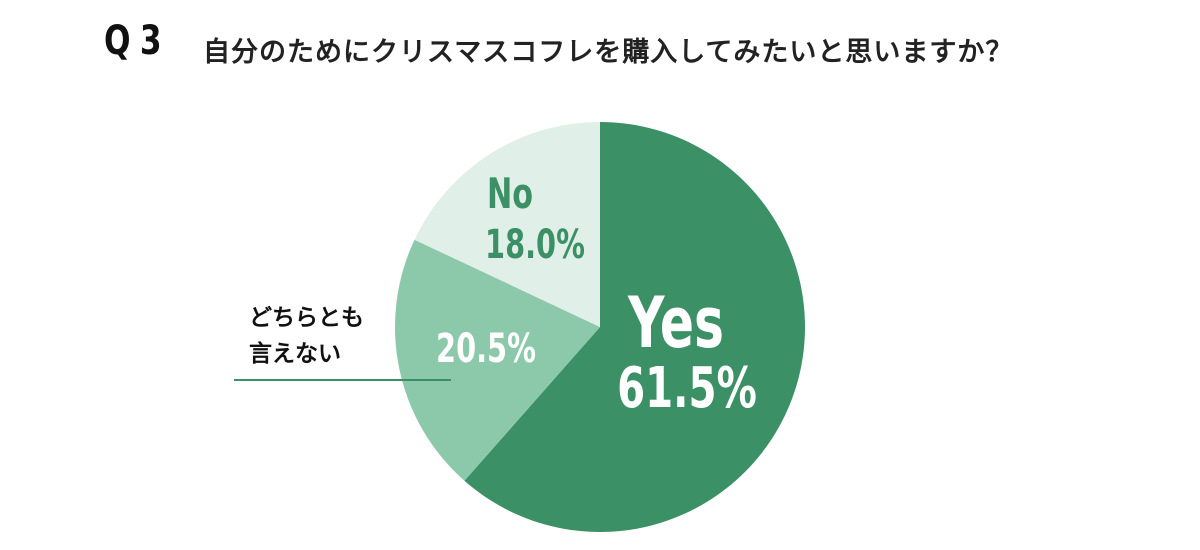  Describe the element at coordinates (675, 323) in the screenshot. I see `slice-label-yes: Yes` at that location.